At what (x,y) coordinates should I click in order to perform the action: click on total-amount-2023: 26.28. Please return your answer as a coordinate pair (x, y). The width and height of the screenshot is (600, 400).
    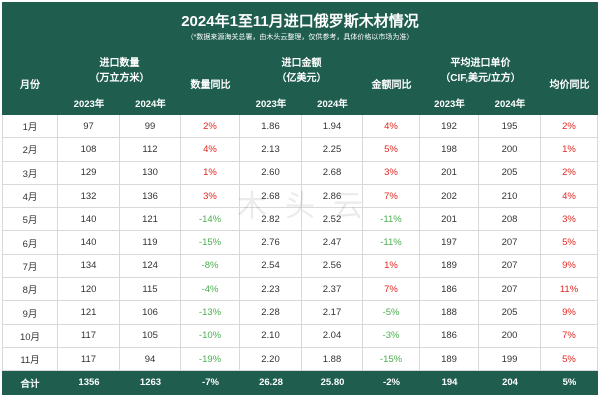
    Looking at the image, I should click on (271, 383).